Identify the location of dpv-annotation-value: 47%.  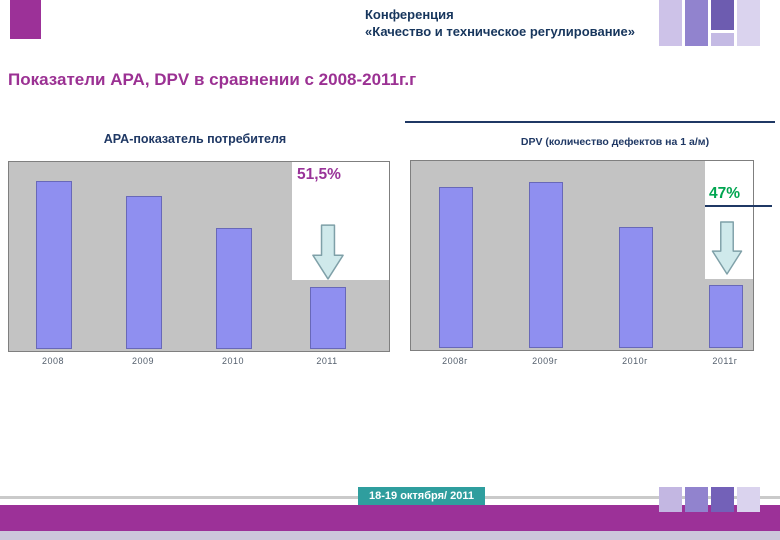
(725, 193).